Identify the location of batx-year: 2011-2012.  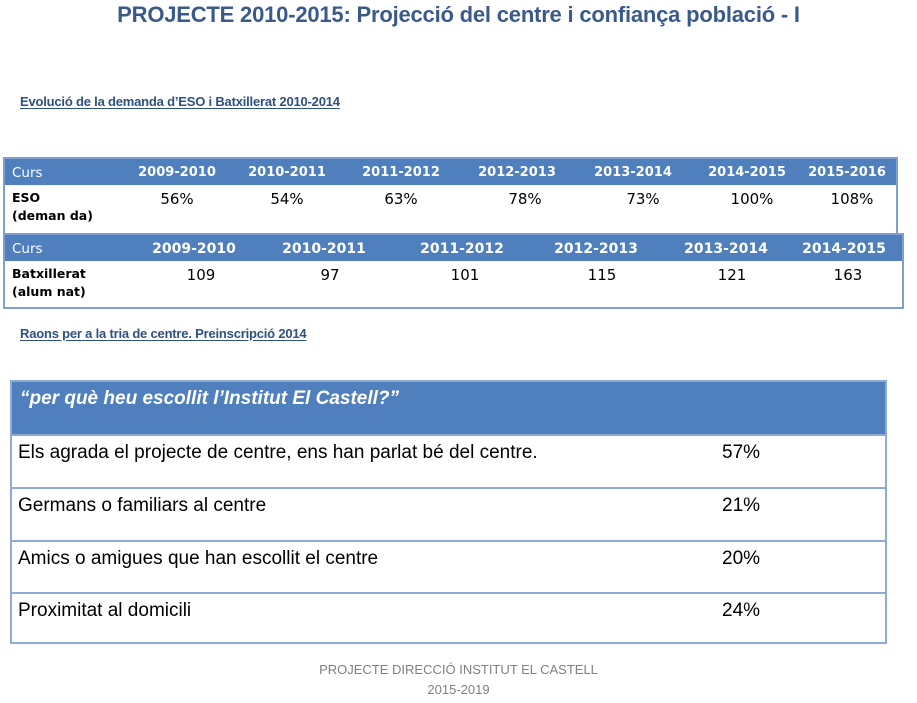
(462, 249).